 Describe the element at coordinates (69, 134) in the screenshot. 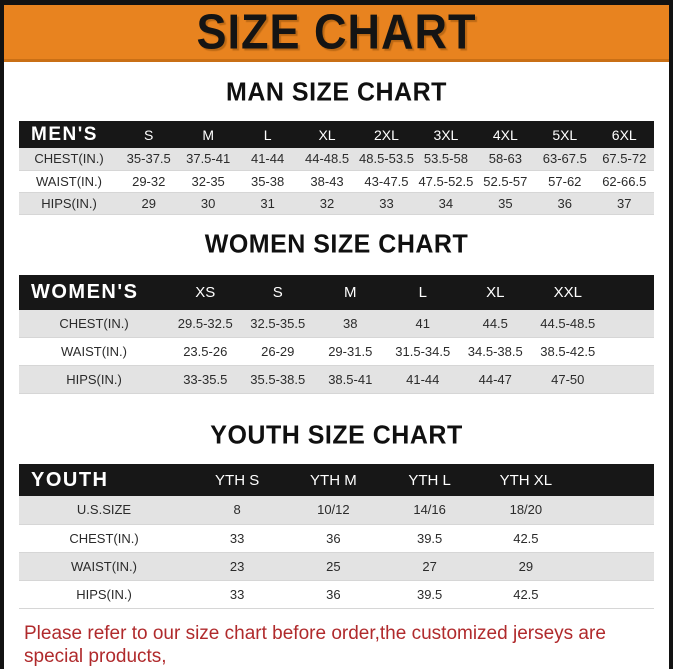

I see `table-title-cell: MEN'S` at that location.